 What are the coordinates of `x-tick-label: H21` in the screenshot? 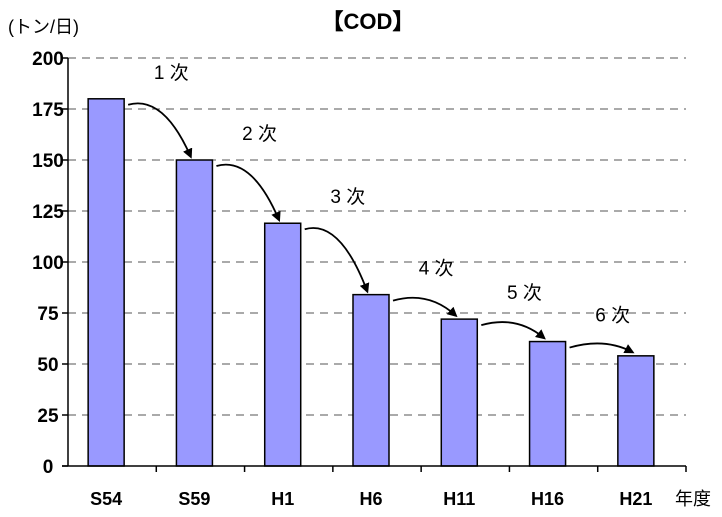 It's located at (635, 499).